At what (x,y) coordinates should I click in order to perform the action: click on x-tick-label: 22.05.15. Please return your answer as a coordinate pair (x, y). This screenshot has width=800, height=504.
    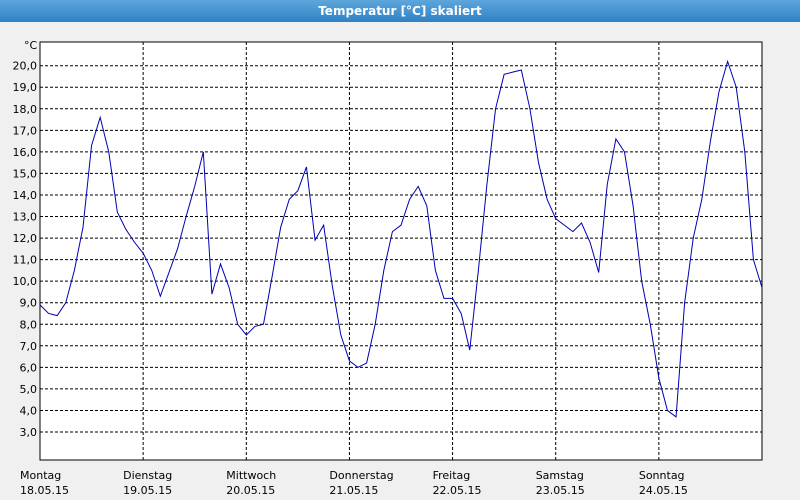
    Looking at the image, I should click on (457, 490).